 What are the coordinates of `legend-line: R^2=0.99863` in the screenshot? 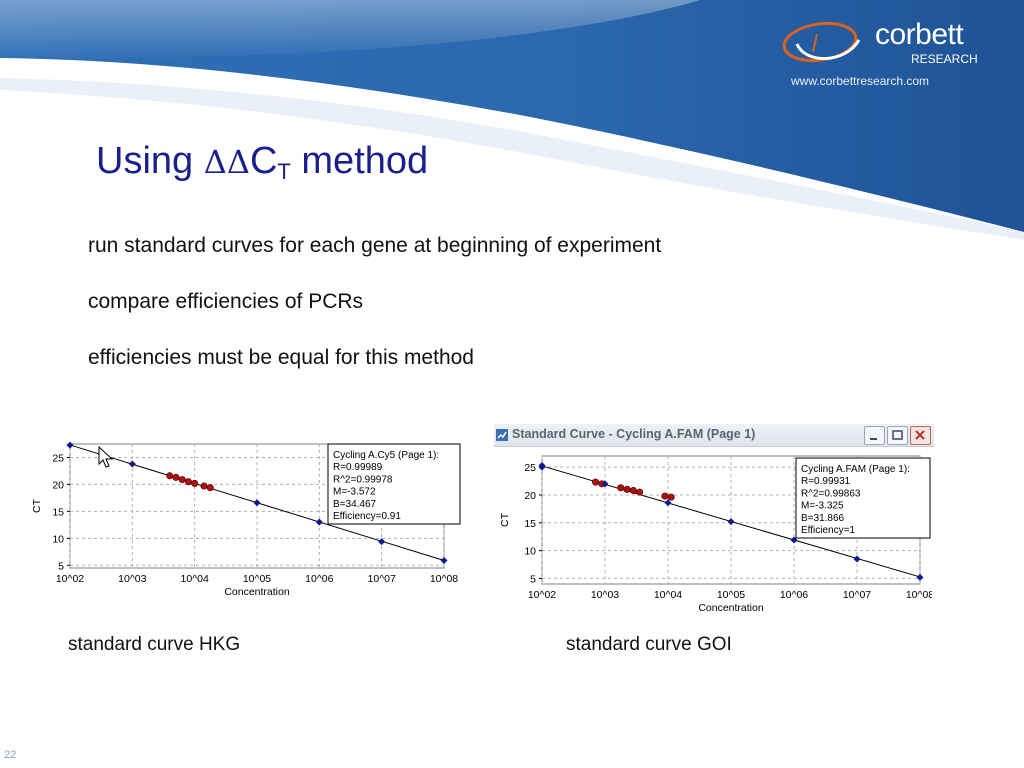 It's located at (831, 493).